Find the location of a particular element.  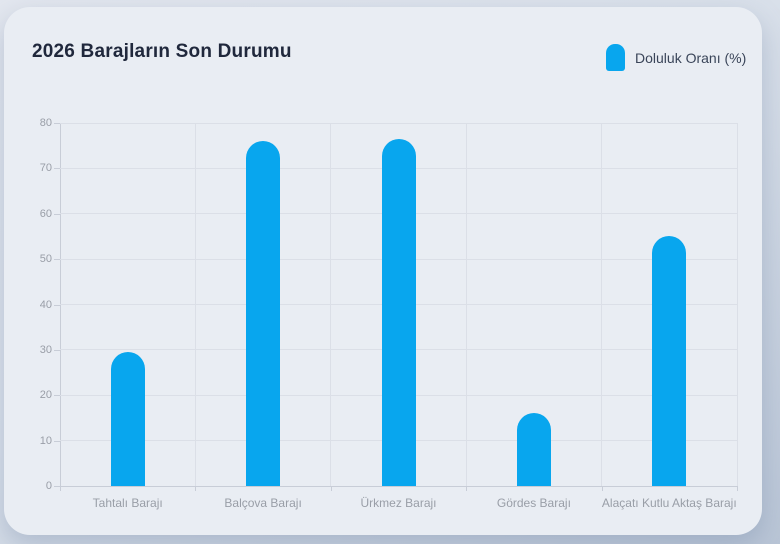

legend-label: Doluluk Oranı (%) is located at coordinates (691, 57).